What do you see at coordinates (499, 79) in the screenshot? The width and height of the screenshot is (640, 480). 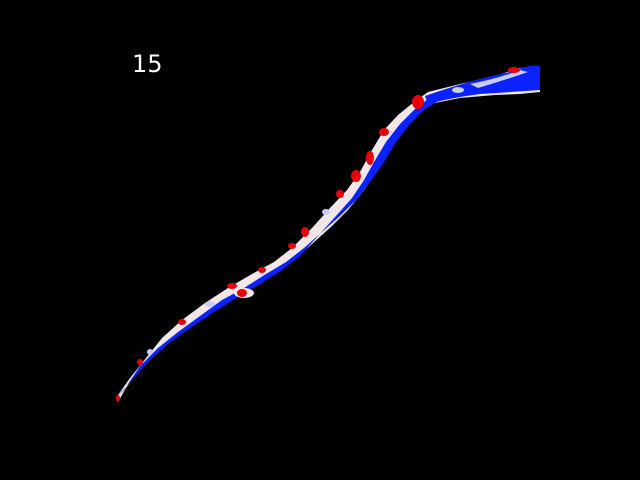 I see `strand-tail-highlight` at bounding box center [499, 79].